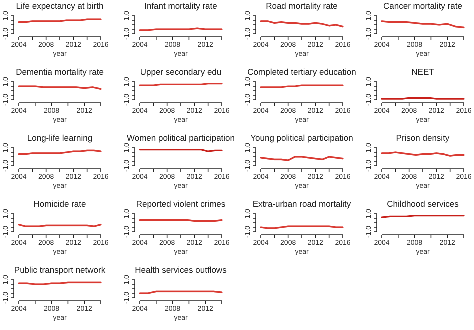 The width and height of the screenshot is (474, 330). What do you see at coordinates (60, 204) in the screenshot?
I see `chart-title: Homicide rate` at bounding box center [60, 204].